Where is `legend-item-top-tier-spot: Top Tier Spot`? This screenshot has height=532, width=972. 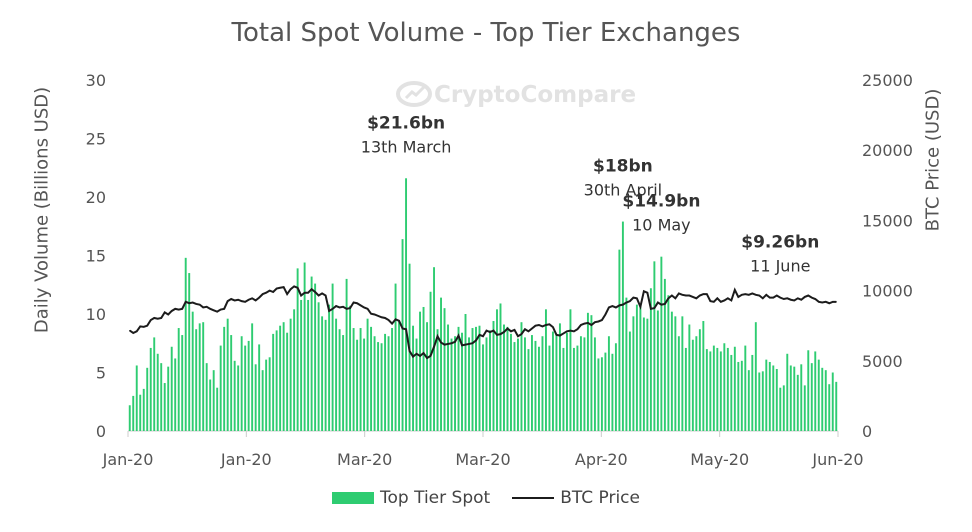
legend-item-top-tier-spot: Top Tier Spot is located at coordinates (411, 498).